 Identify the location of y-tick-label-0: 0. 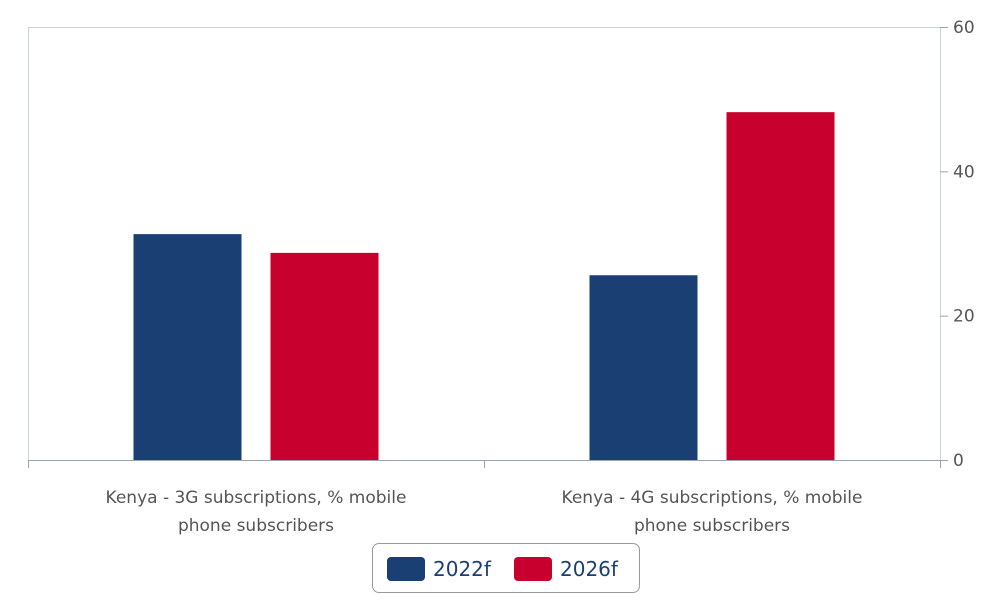
(958, 461).